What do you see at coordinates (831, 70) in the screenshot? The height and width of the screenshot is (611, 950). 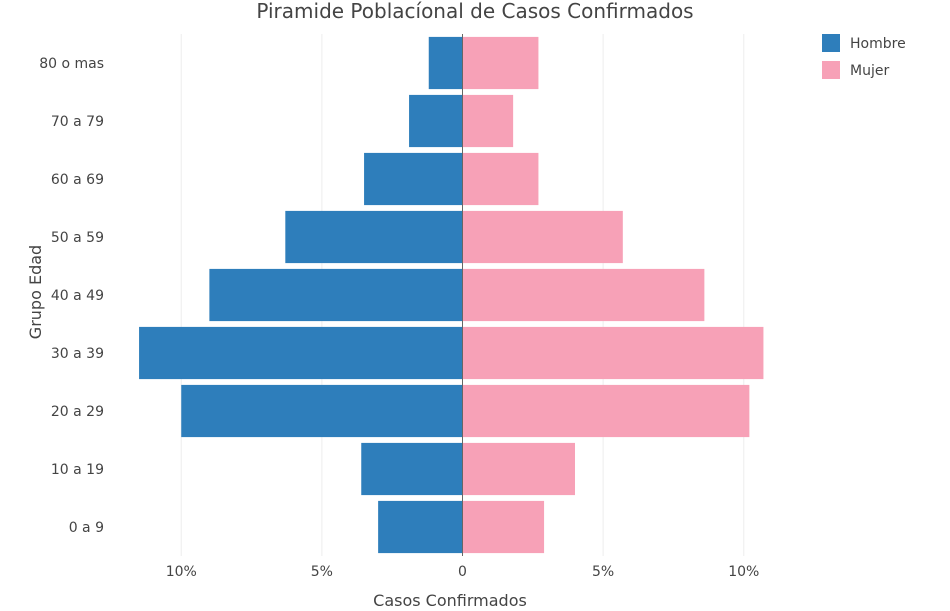 I see `legend-swatch-mujer` at bounding box center [831, 70].